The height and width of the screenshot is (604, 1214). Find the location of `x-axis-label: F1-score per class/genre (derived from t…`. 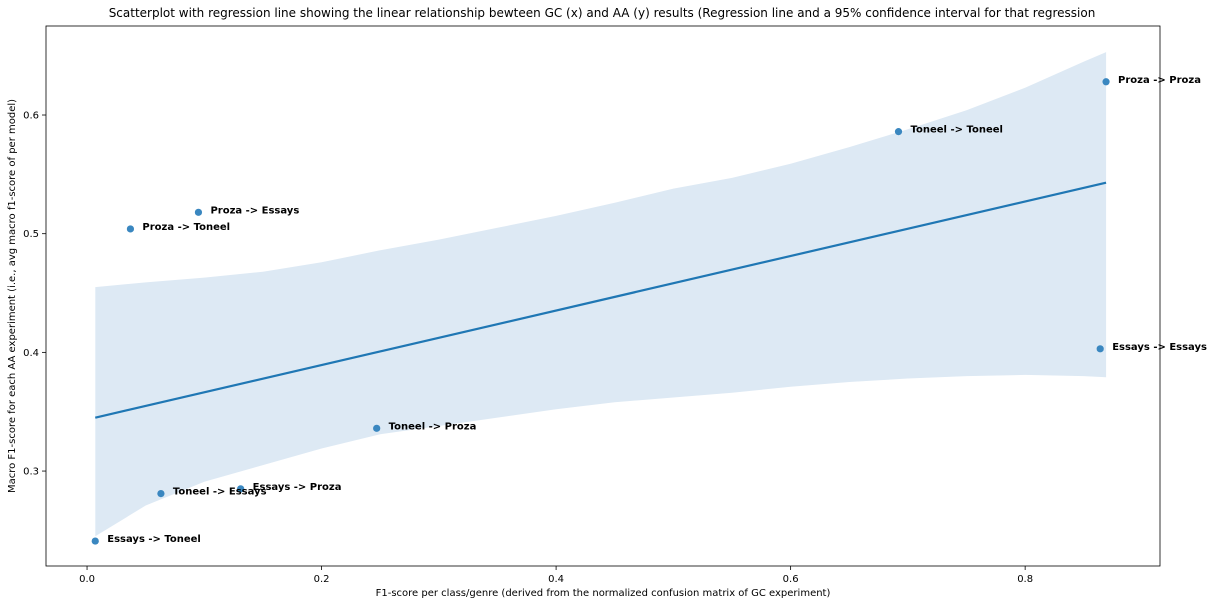

x-axis-label: F1-score per class/genre (derived from t… is located at coordinates (603, 593).